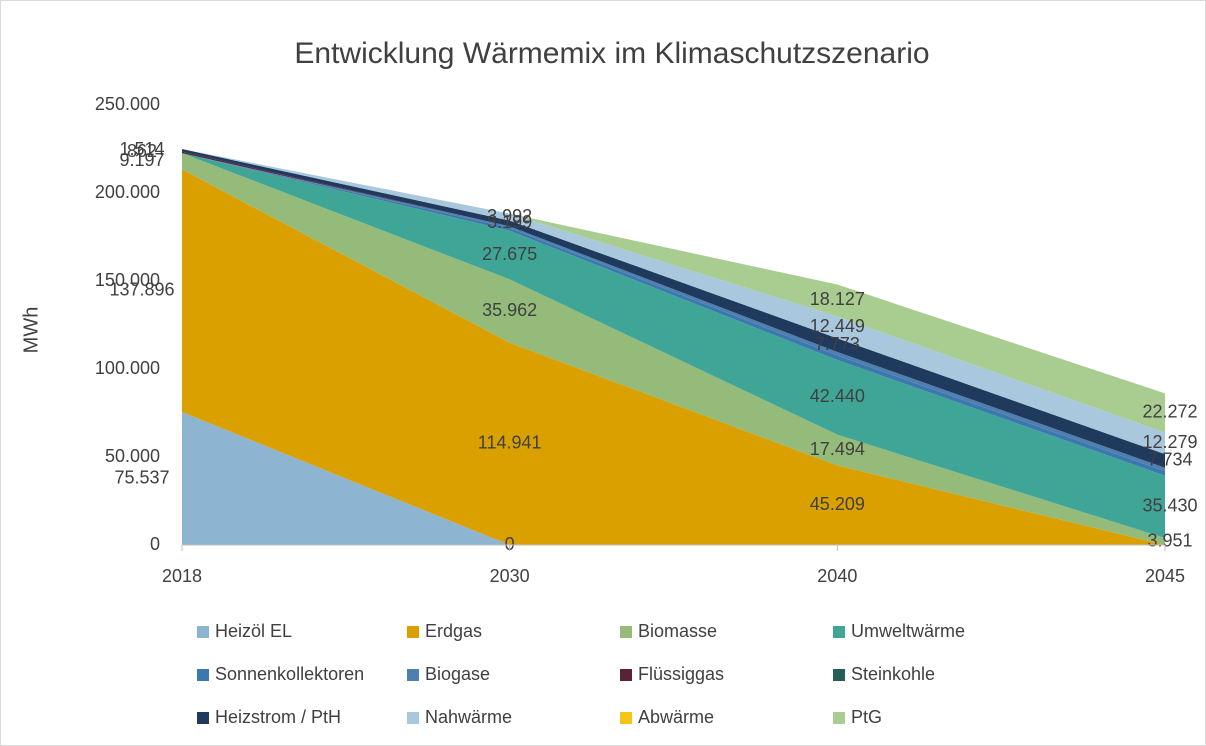 The image size is (1206, 746). Describe the element at coordinates (509, 222) in the screenshot. I see `data-label: 3.199` at that location.